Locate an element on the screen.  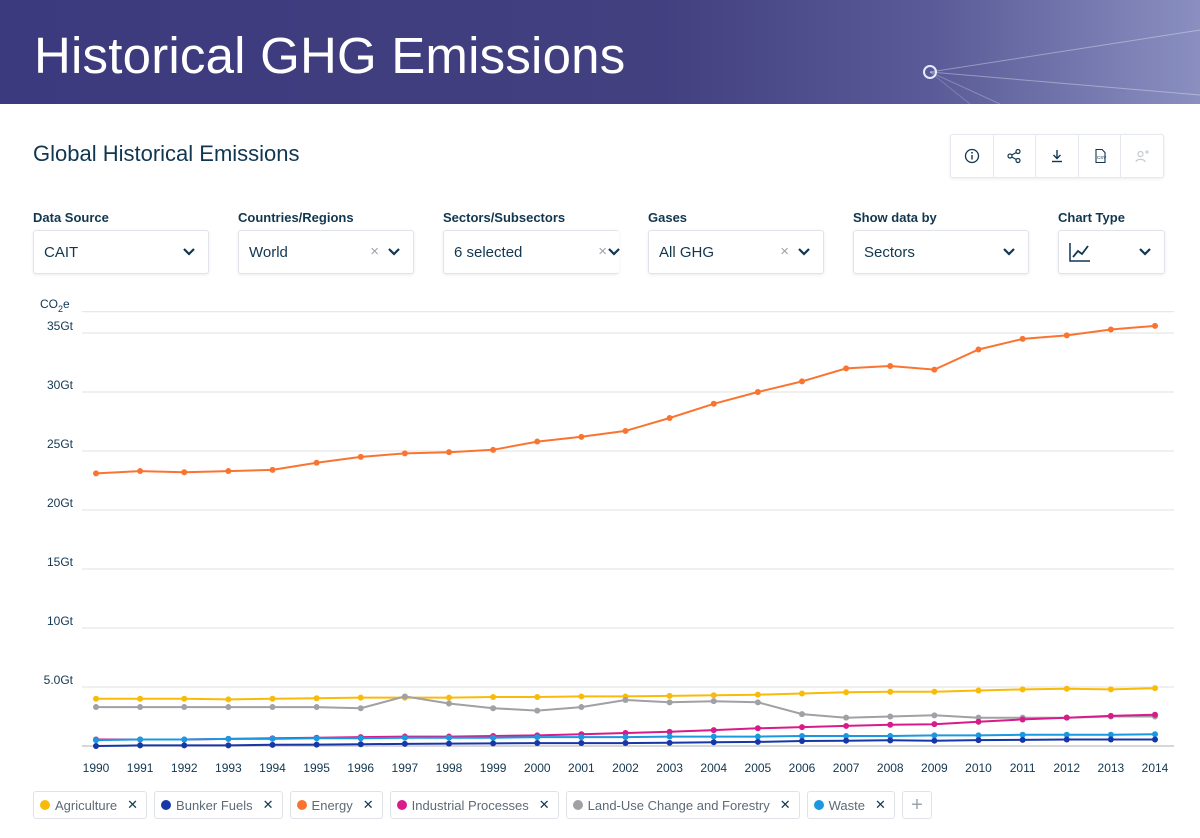
add-to-user-button is located at coordinates (1142, 156).